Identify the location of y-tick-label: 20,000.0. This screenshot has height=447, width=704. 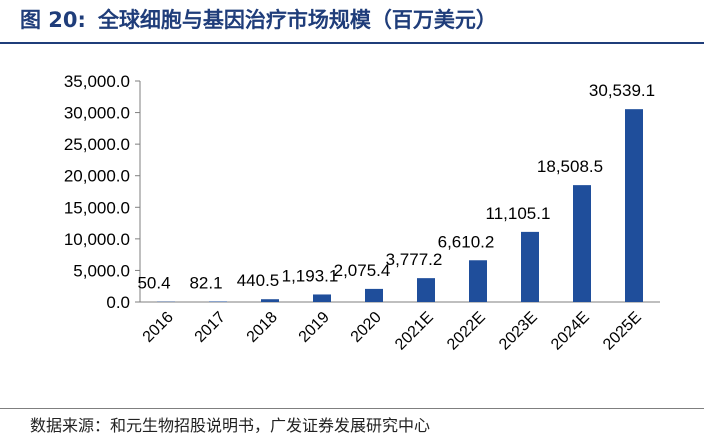
(97, 176).